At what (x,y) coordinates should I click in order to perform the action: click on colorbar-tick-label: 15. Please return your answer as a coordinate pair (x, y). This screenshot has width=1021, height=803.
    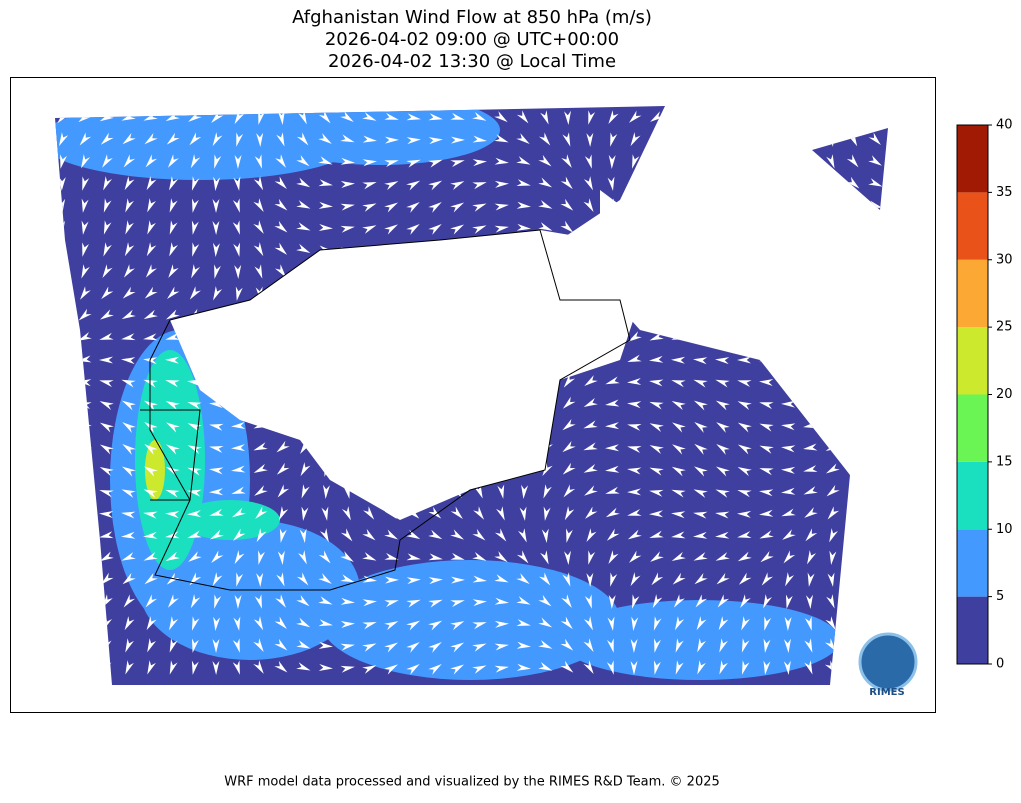
    Looking at the image, I should click on (1004, 461).